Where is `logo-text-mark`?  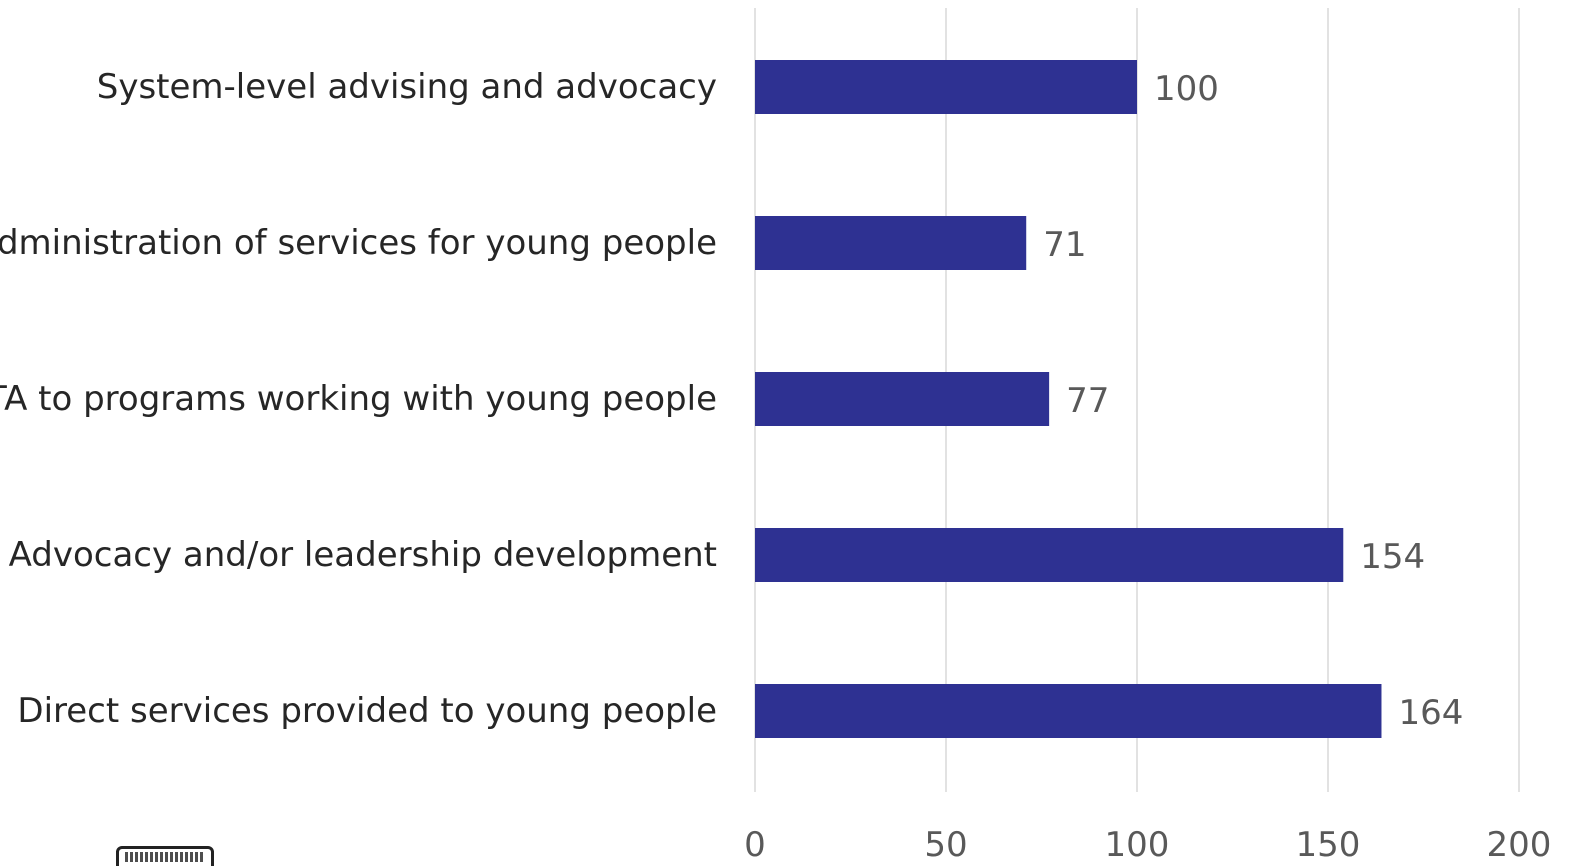
logo-text-mark is located at coordinates (165, 857).